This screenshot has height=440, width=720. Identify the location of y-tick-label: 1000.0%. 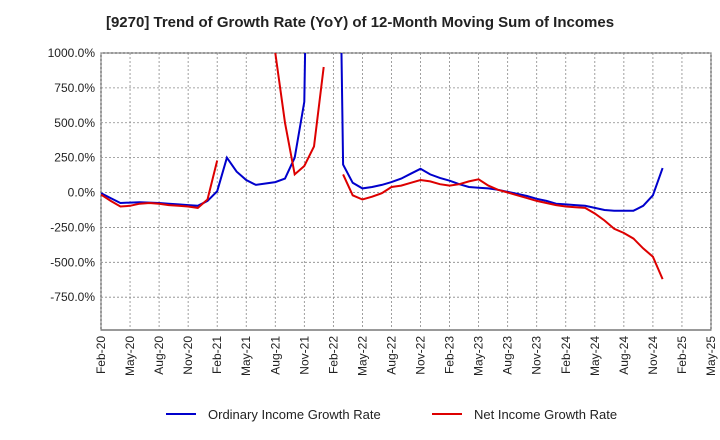
(72, 53).